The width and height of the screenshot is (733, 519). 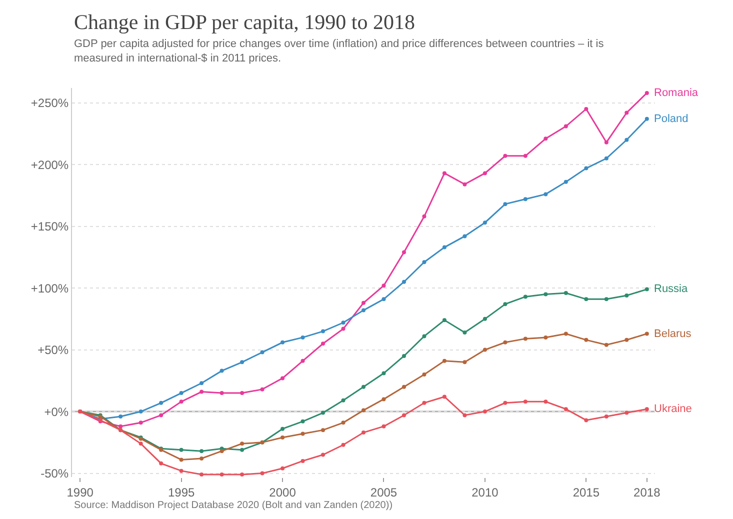 I want to click on x-tick-label: 2018, so click(x=647, y=492).